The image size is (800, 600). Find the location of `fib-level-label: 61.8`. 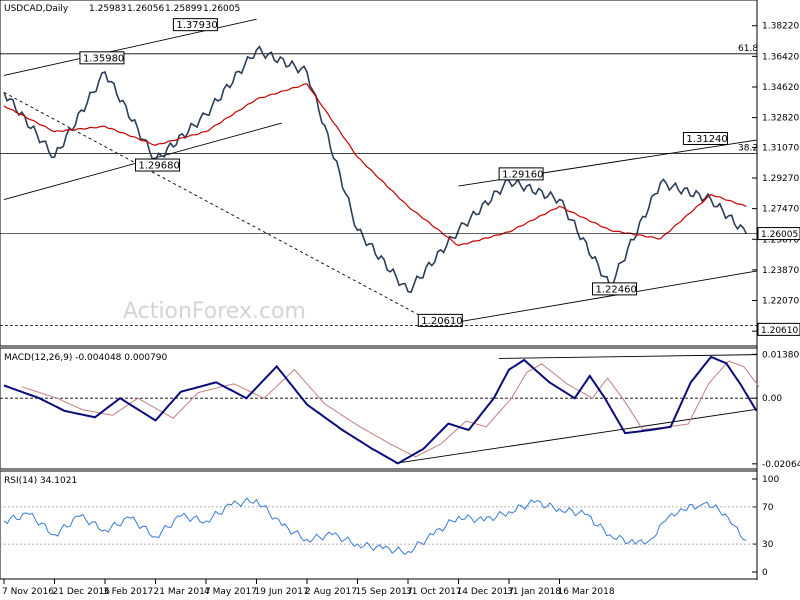

fib-level-label: 61.8 is located at coordinates (748, 49).